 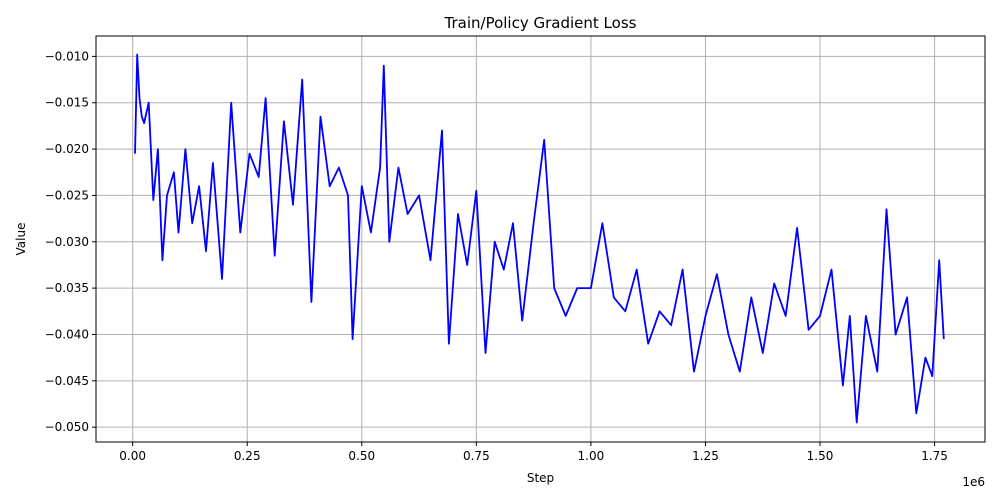 I want to click on x-tick-label: 0.50, so click(x=361, y=456).